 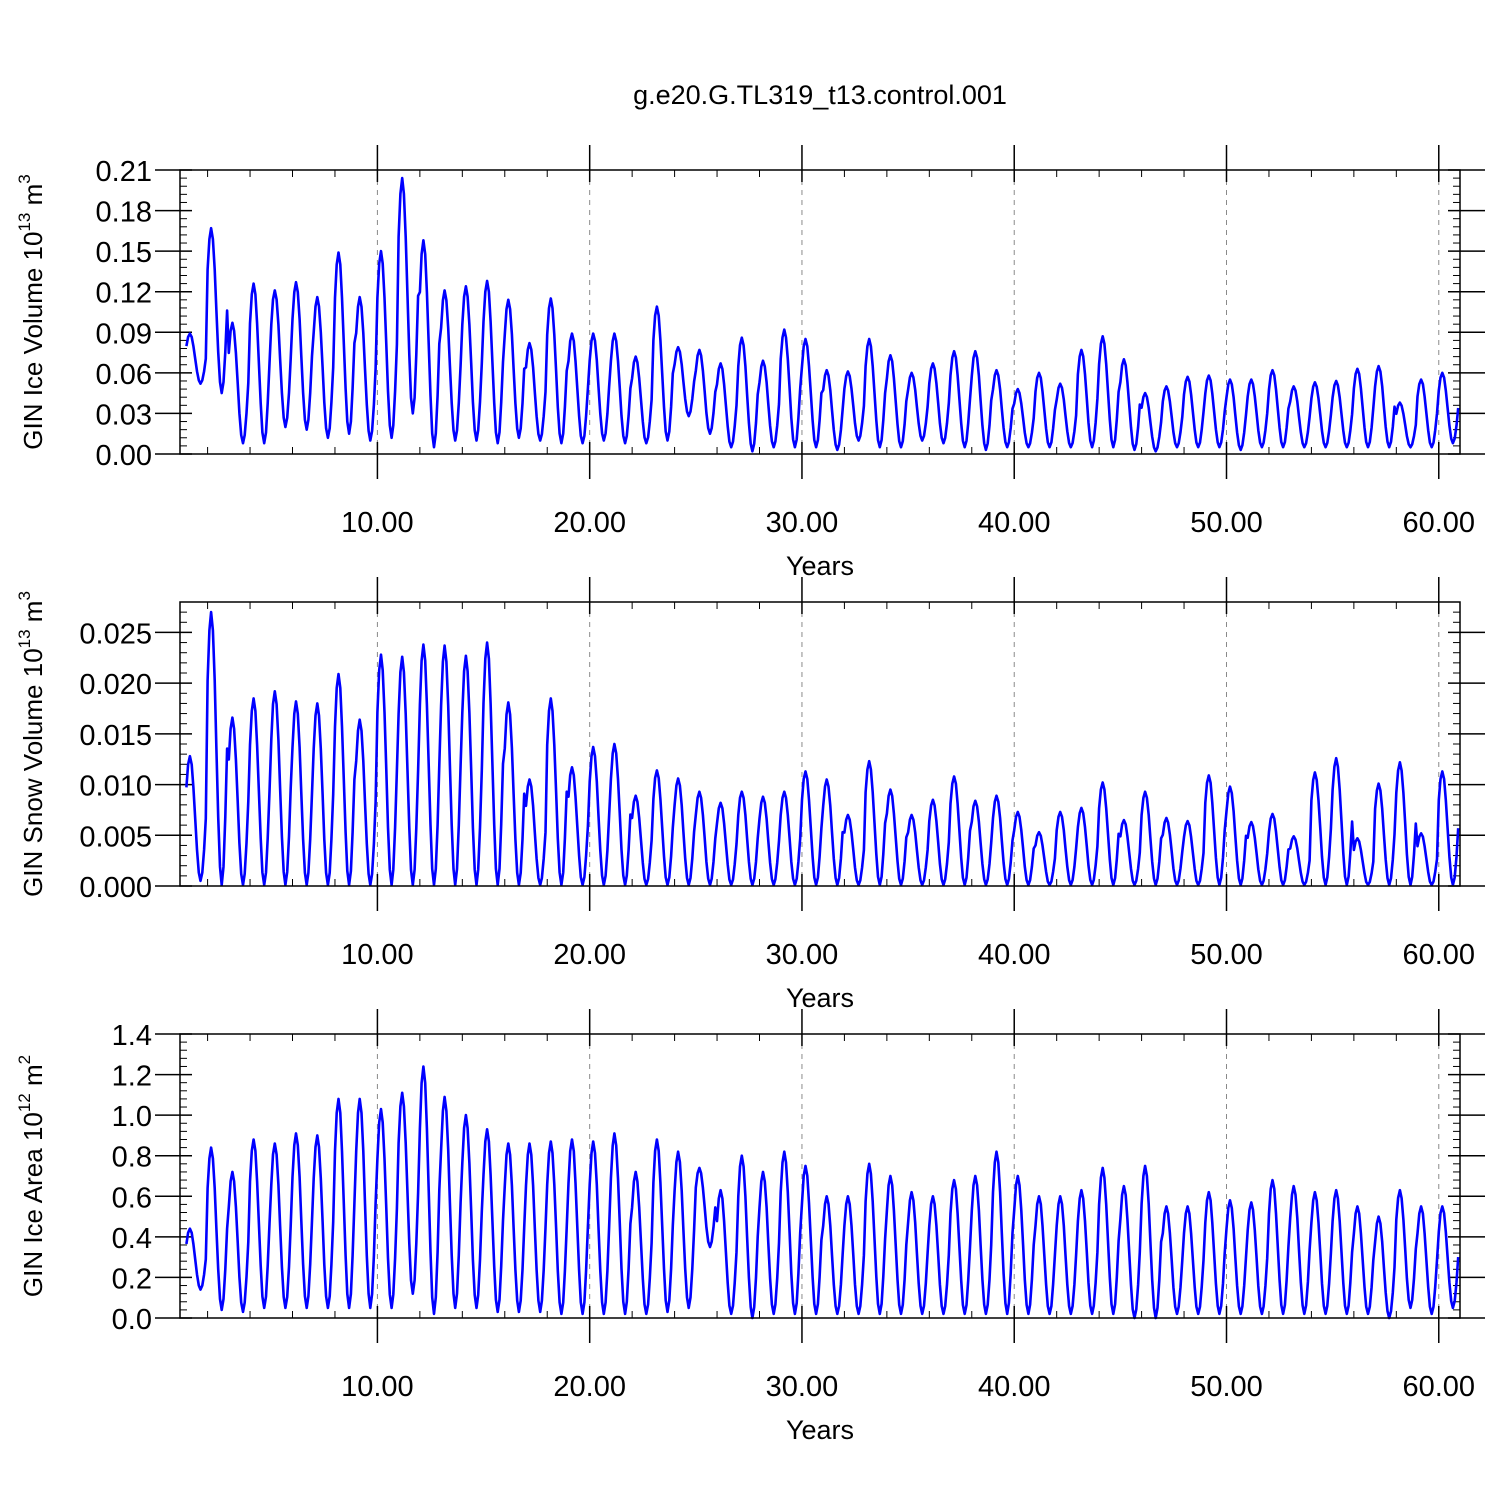 I want to click on y-axis-label: GIN Ice Volume 1013 m3, so click(x=31, y=312).